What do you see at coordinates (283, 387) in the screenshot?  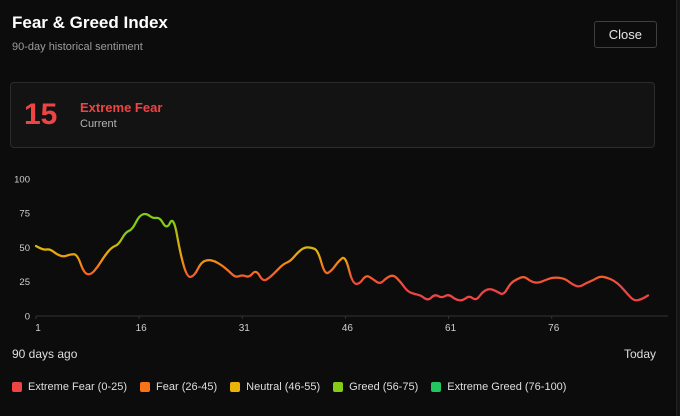 I see `legend-label: Neutral (46-55)` at bounding box center [283, 387].